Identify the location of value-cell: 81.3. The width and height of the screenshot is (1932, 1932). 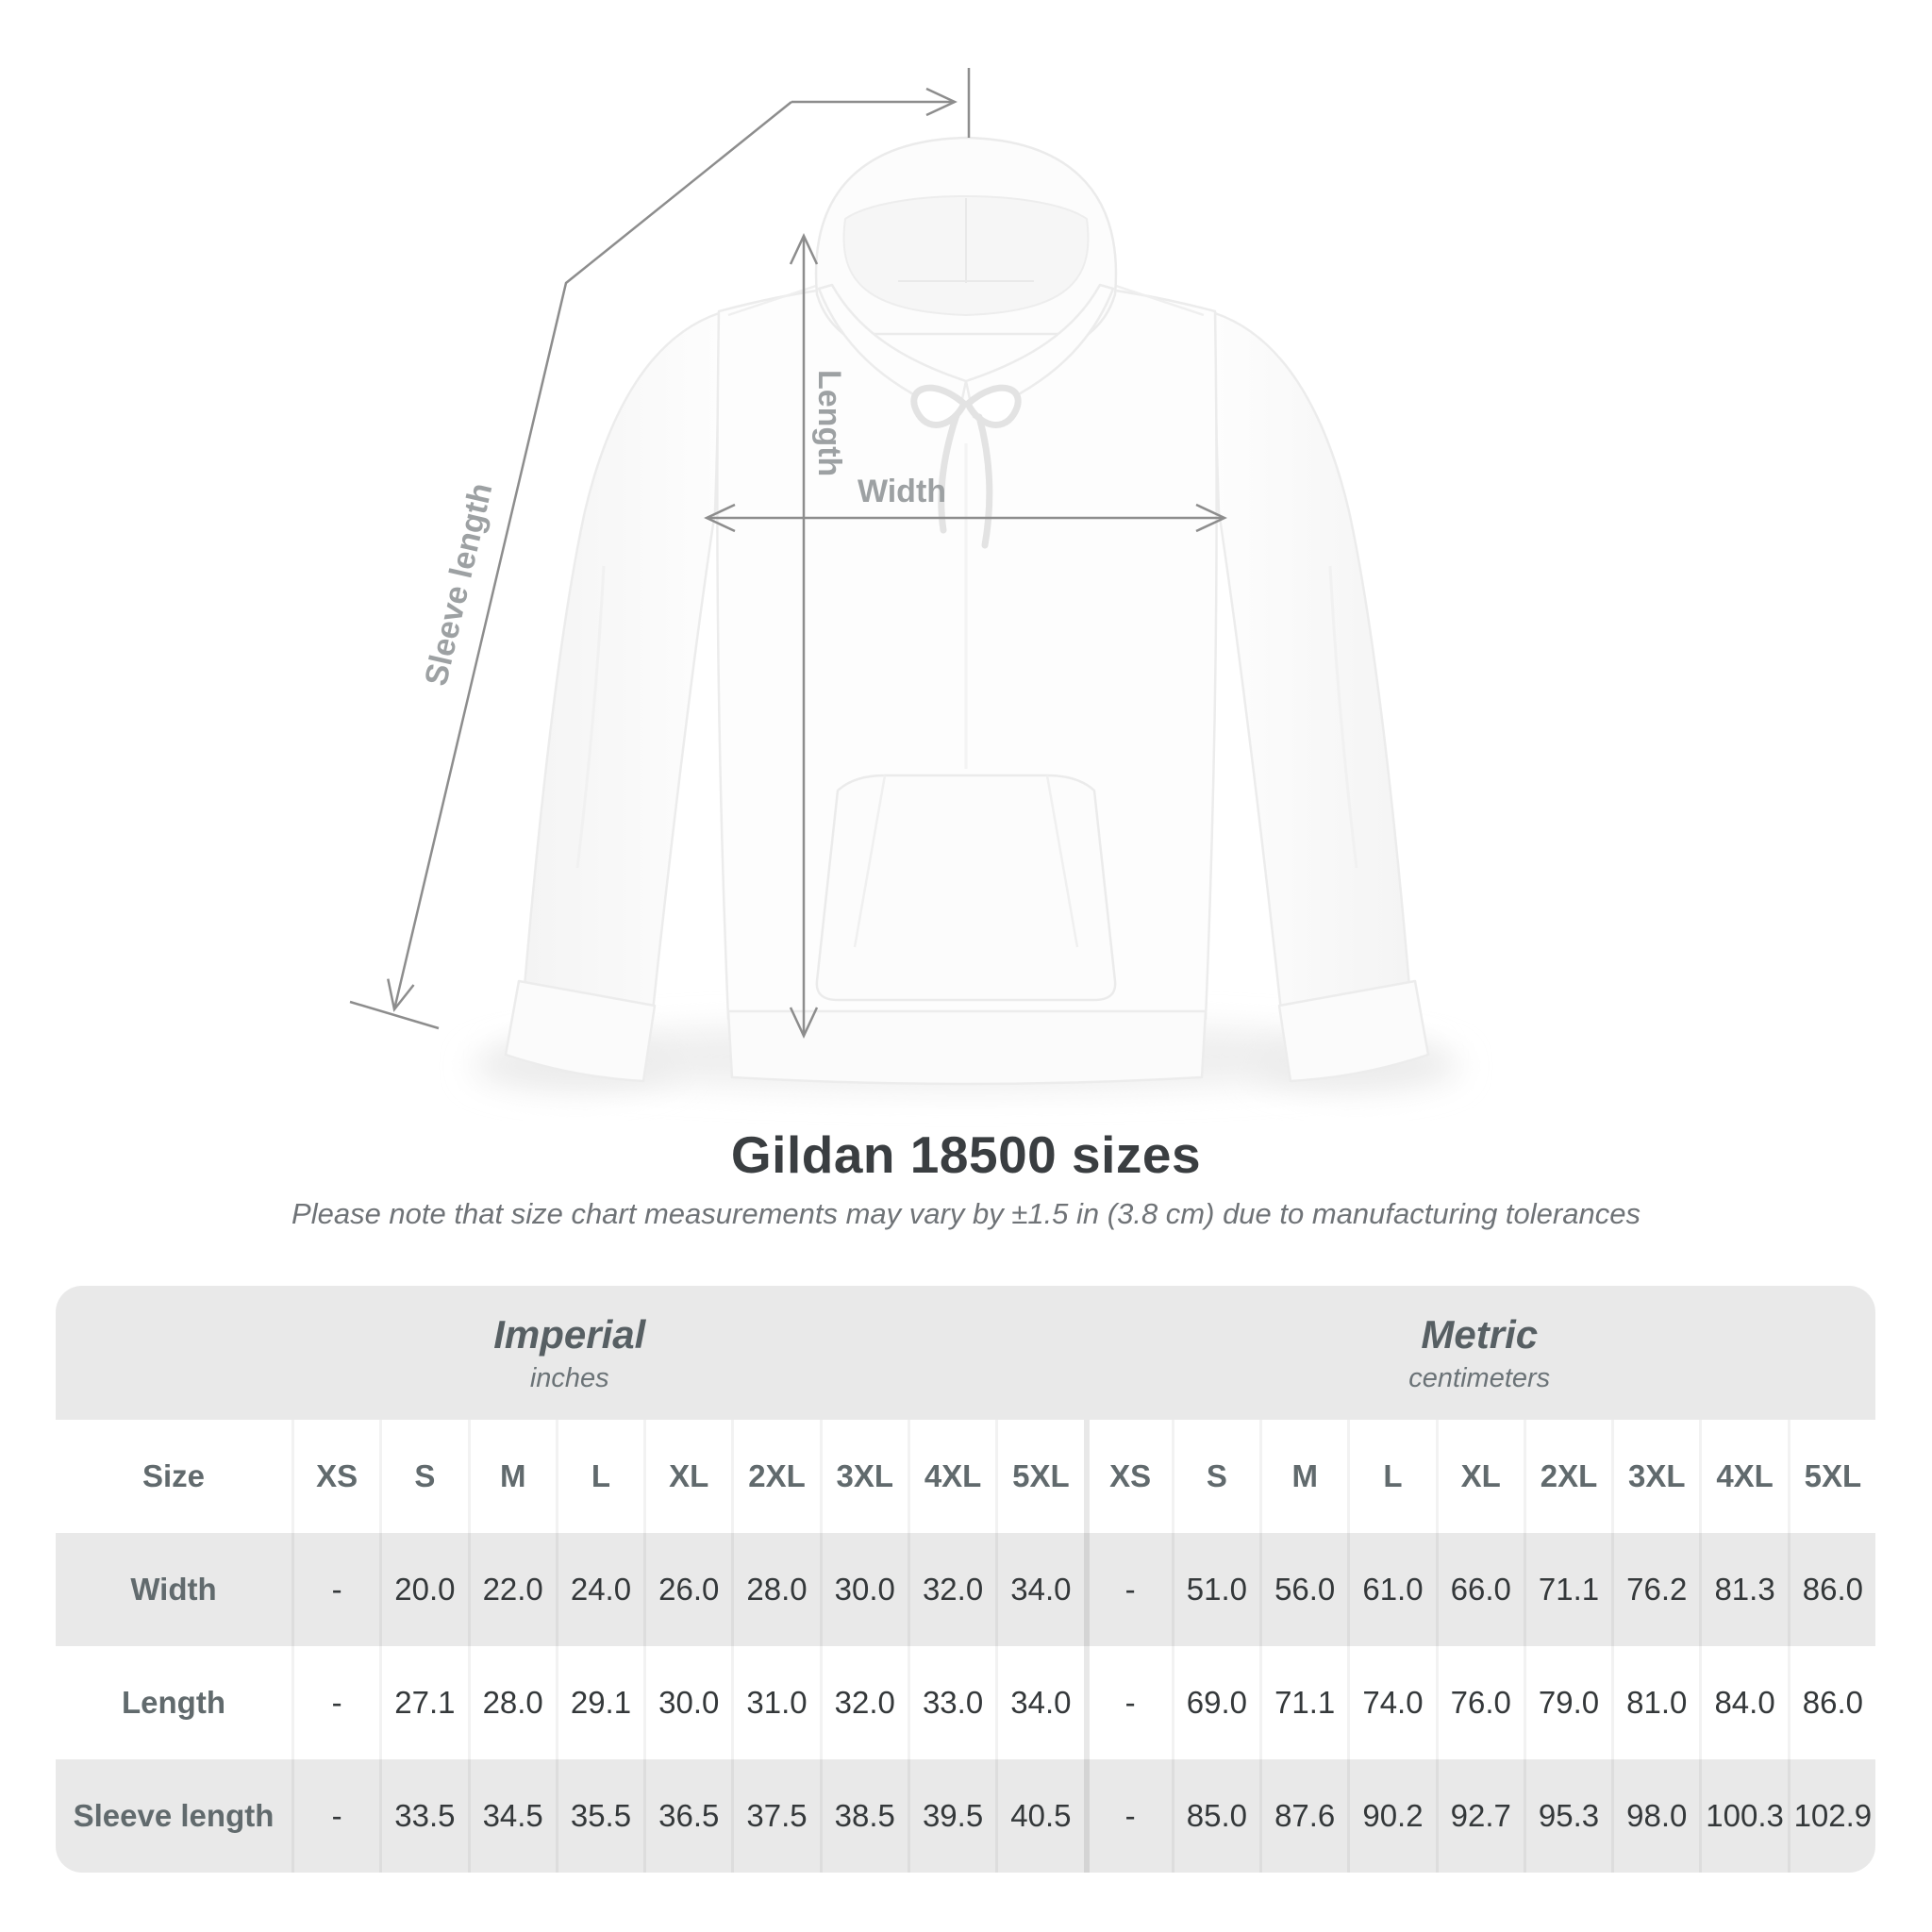
(1743, 1589).